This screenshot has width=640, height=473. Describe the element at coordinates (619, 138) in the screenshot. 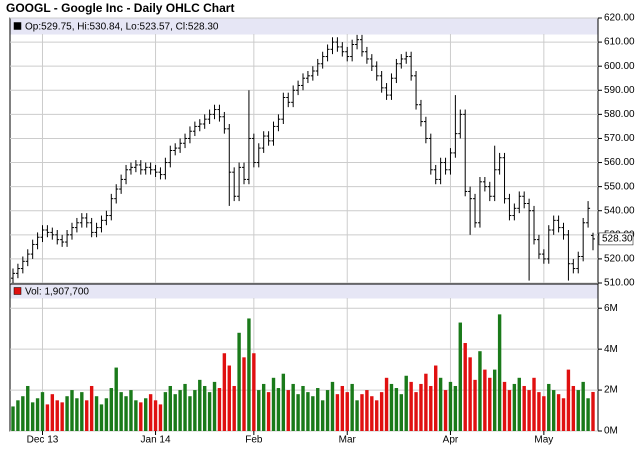

I see `y-tick-label: 570.00` at that location.